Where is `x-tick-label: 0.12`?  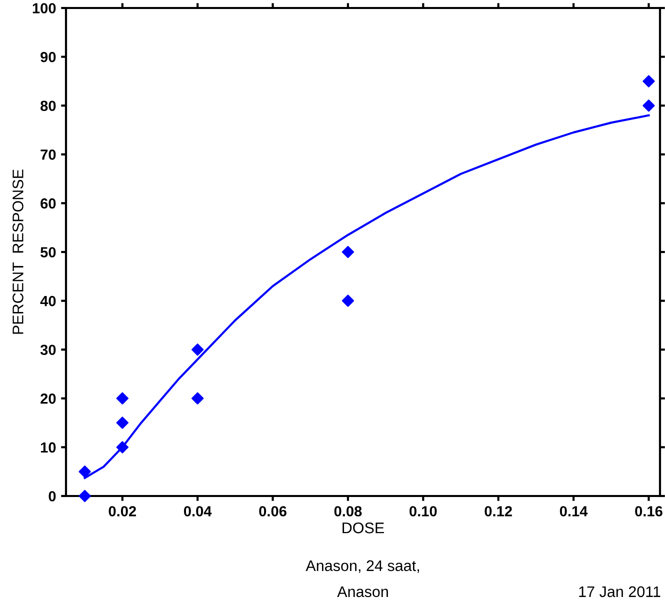
x-tick-label: 0.12 is located at coordinates (498, 511).